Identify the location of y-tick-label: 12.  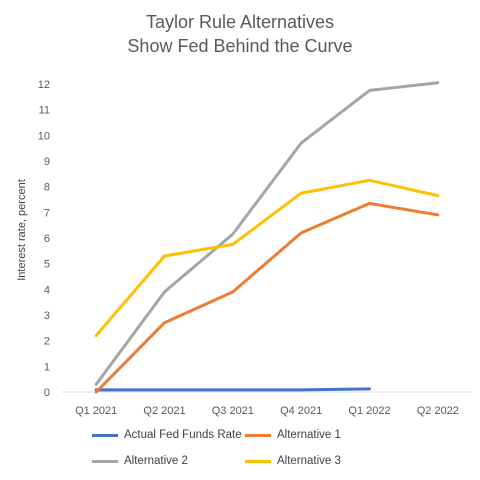
(44, 85).